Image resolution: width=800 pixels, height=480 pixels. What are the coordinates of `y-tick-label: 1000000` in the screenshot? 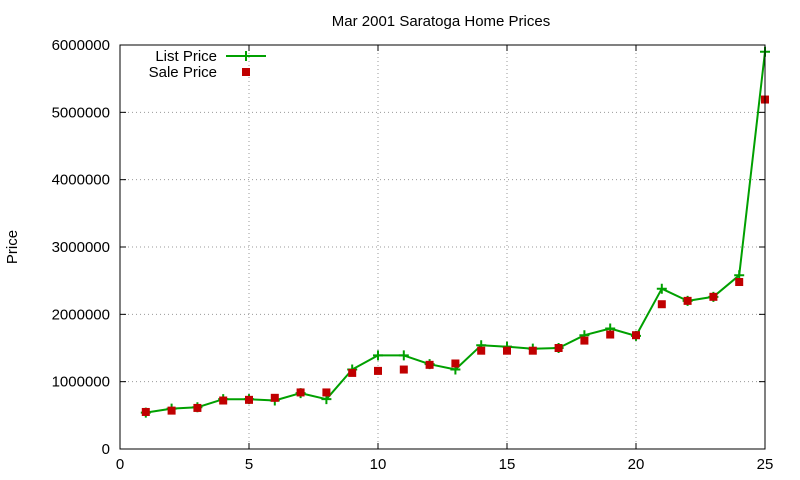 It's located at (81, 382).